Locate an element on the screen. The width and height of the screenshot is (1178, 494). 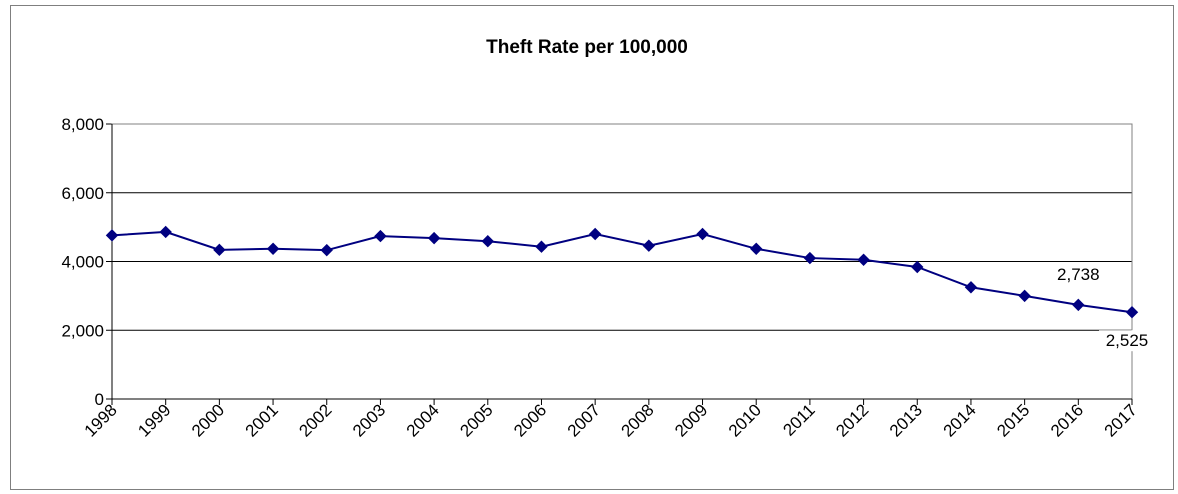
x-tick-label: 2009 is located at coordinates (691, 420).